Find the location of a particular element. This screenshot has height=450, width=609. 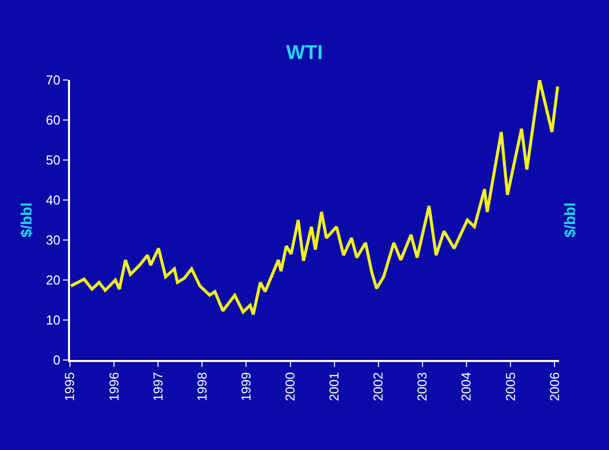

x-tick-label: 2000 is located at coordinates (290, 387).